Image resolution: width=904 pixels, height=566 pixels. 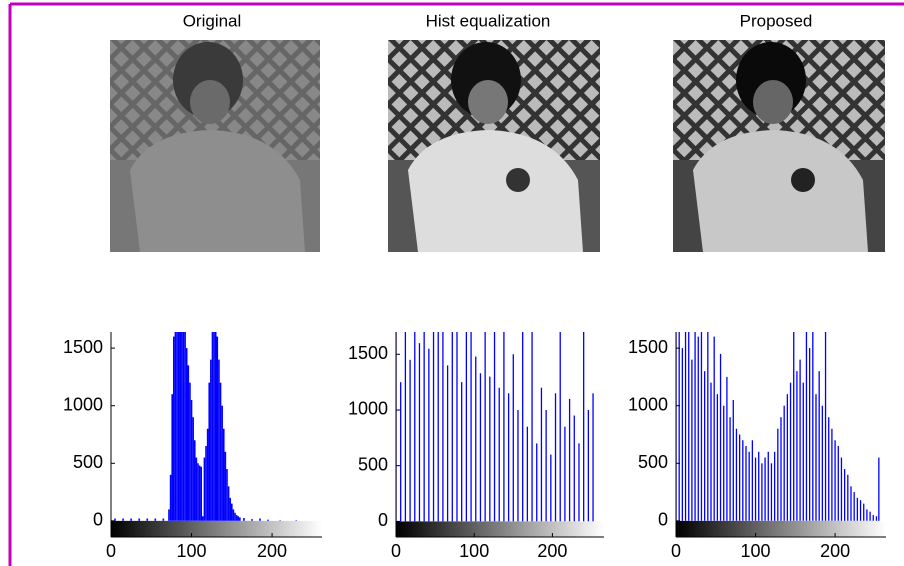 I want to click on panel-title: Proposed, so click(x=776, y=20).